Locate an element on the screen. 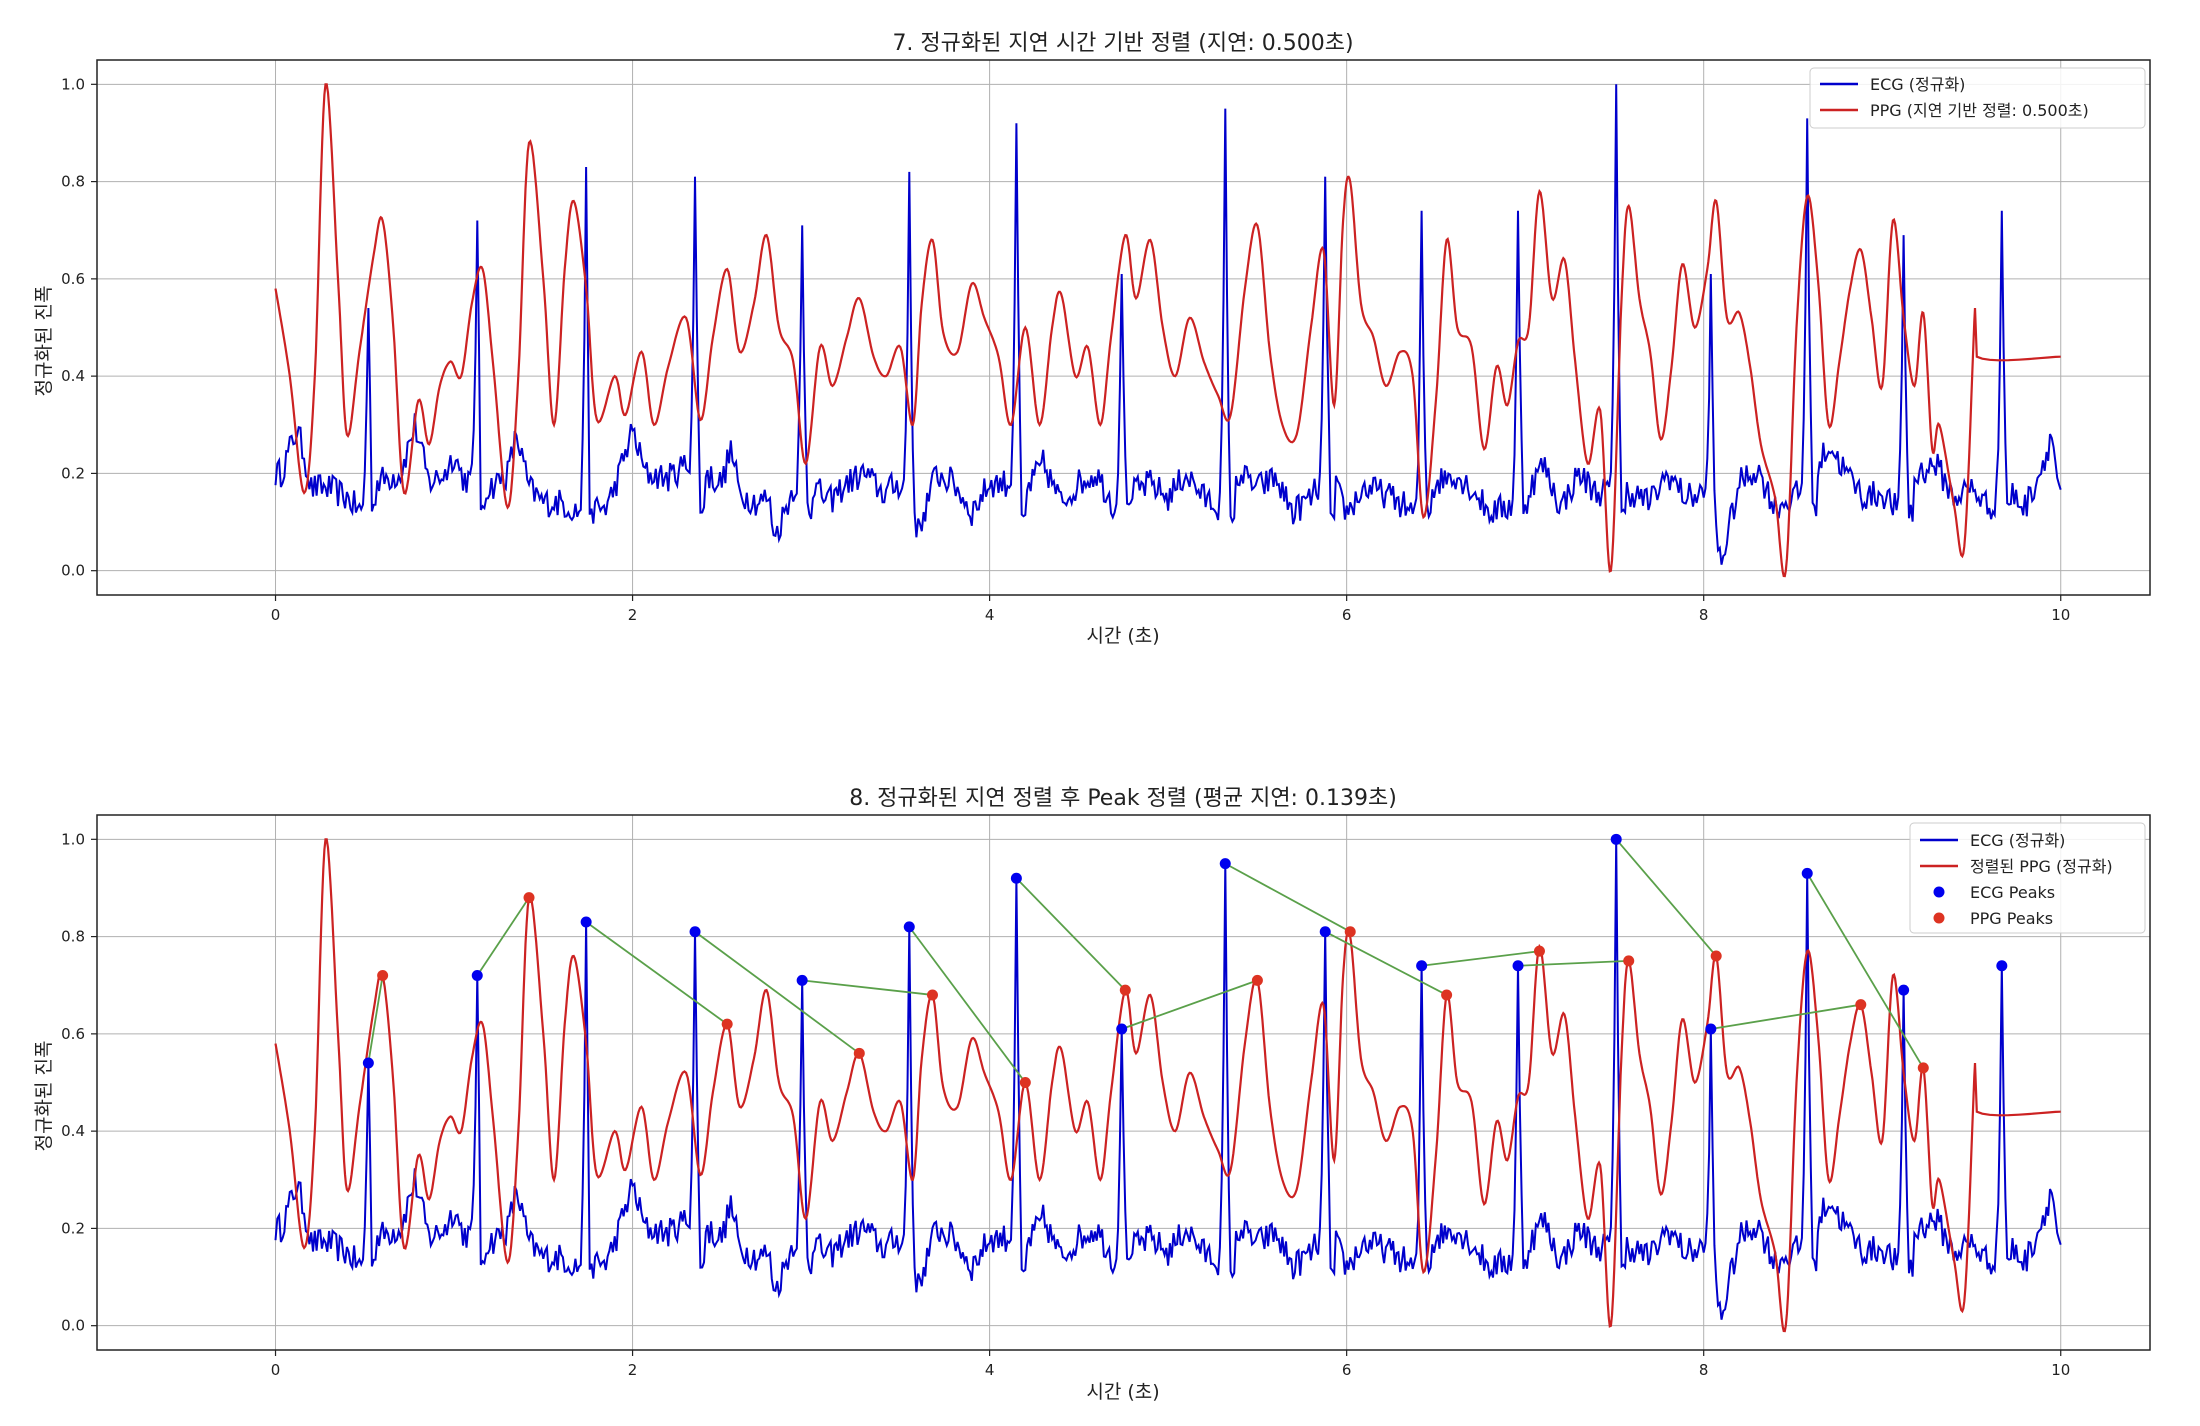 The height and width of the screenshot is (1426, 2200). peak-markers is located at coordinates (1185, 960).